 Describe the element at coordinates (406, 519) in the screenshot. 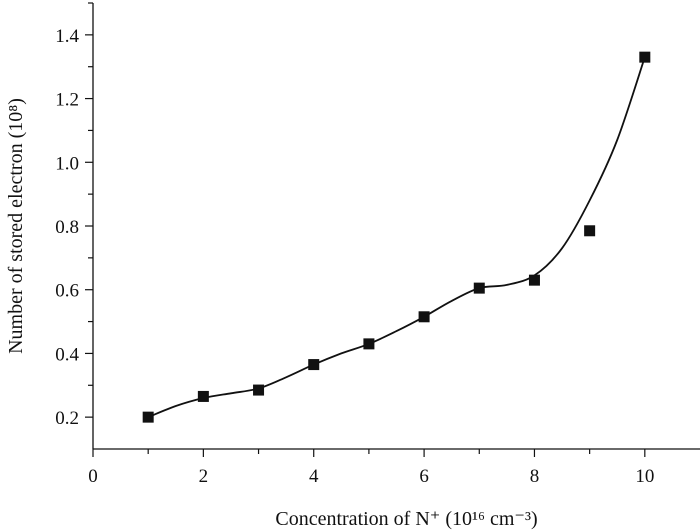

I see `x-axis-title: Concentration of N⁺ (10¹⁶ cm⁻³)` at that location.